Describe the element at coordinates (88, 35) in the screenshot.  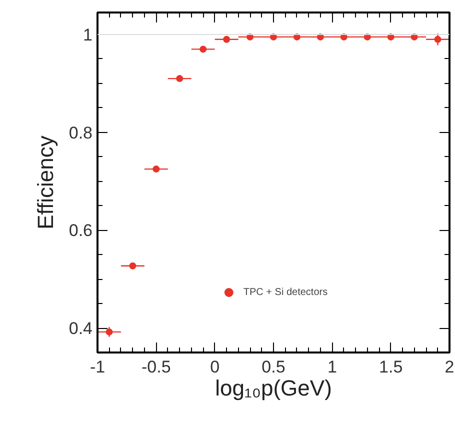
I see `y-tick-label: 1` at that location.